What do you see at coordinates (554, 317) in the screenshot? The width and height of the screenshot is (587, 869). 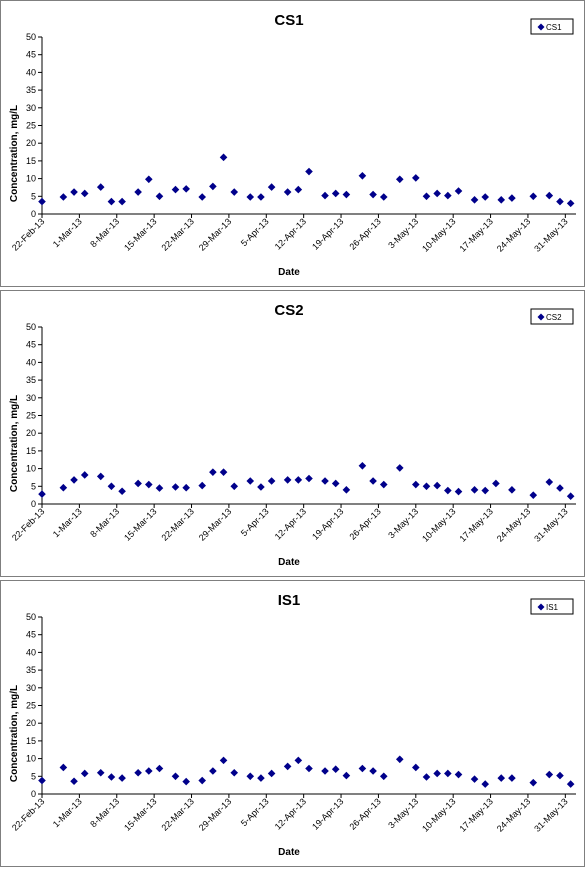 I see `legend-label: CS2` at bounding box center [554, 317].